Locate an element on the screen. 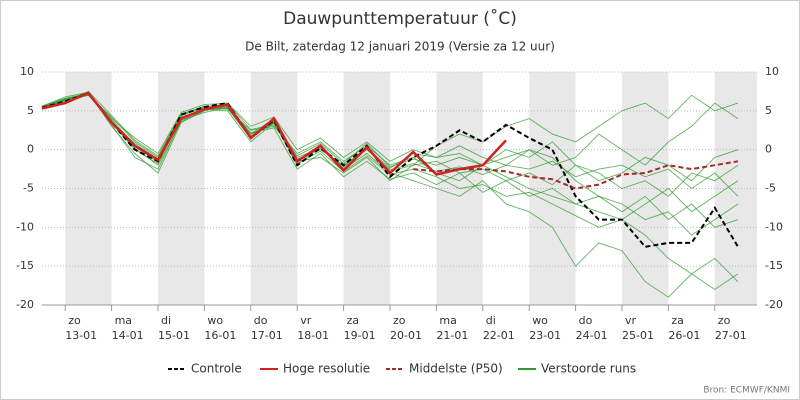 The width and height of the screenshot is (800, 400). x-tick-date: 15-01 is located at coordinates (174, 335).